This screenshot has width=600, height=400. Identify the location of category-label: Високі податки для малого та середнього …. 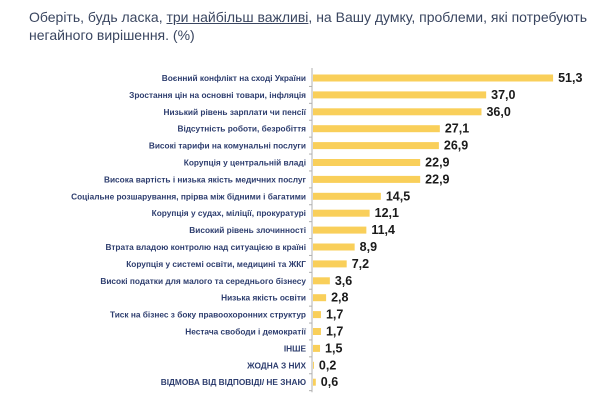
(203, 281).